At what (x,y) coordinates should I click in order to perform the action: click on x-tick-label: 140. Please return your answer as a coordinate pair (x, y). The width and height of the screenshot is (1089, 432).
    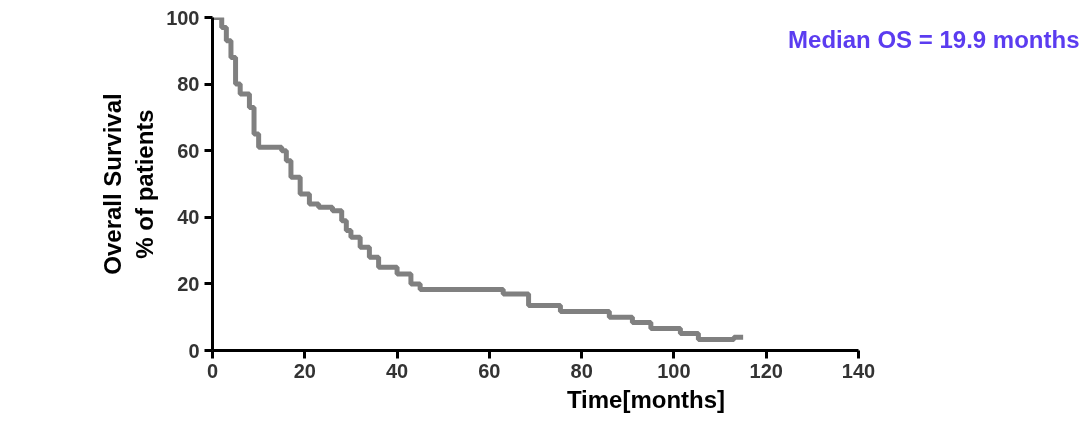
    Looking at the image, I should click on (858, 370).